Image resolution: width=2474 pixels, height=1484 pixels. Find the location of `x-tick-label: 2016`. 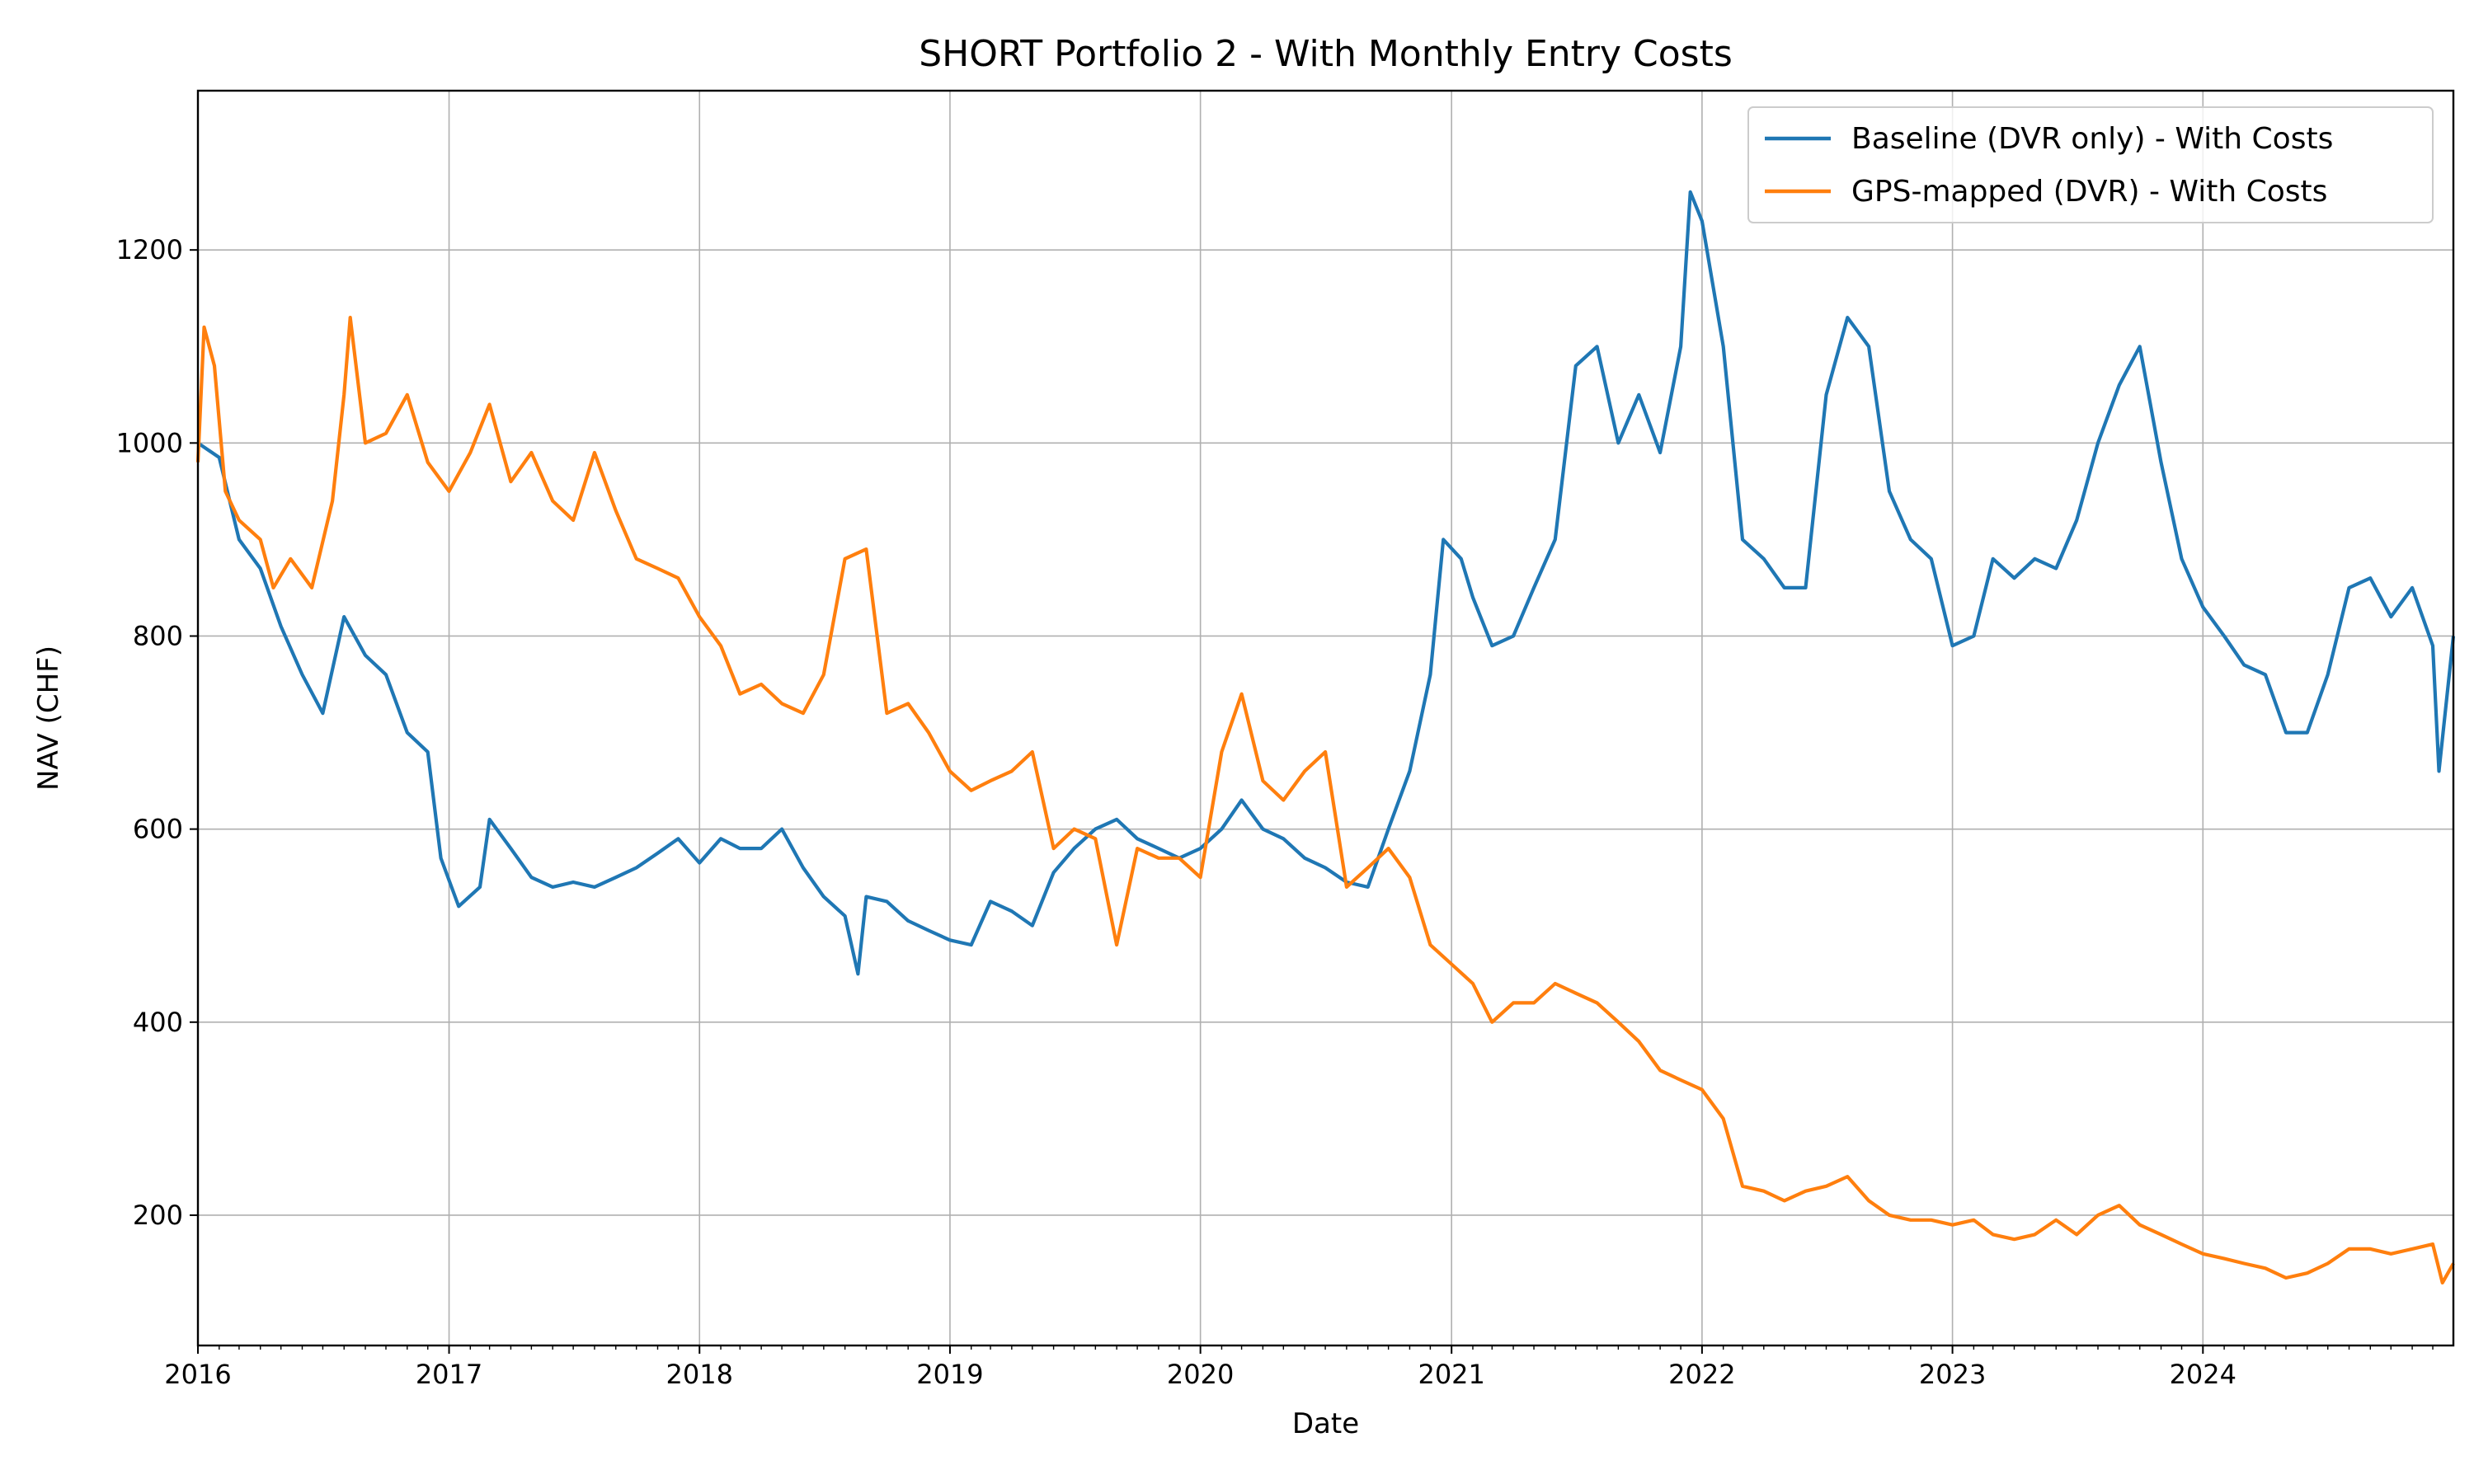

x-tick-label: 2016 is located at coordinates (197, 1374).